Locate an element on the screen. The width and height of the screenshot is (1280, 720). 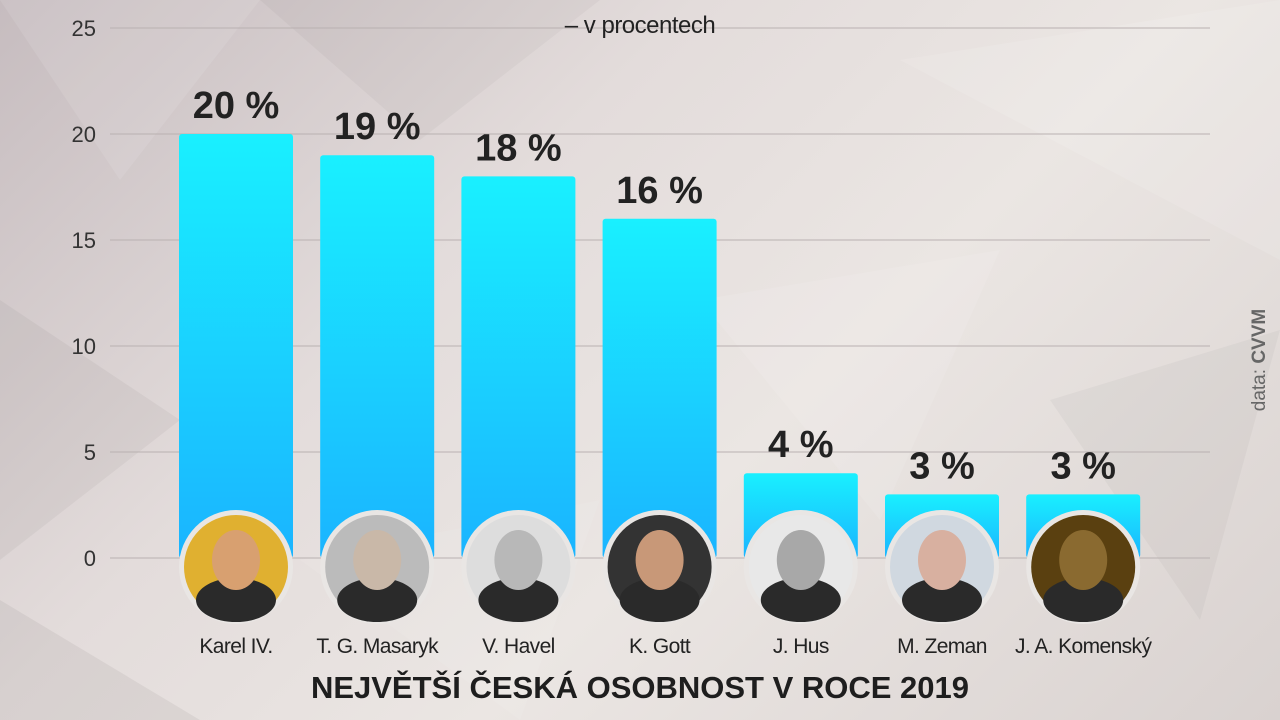
y-tick-label: 5 is located at coordinates (90, 452).